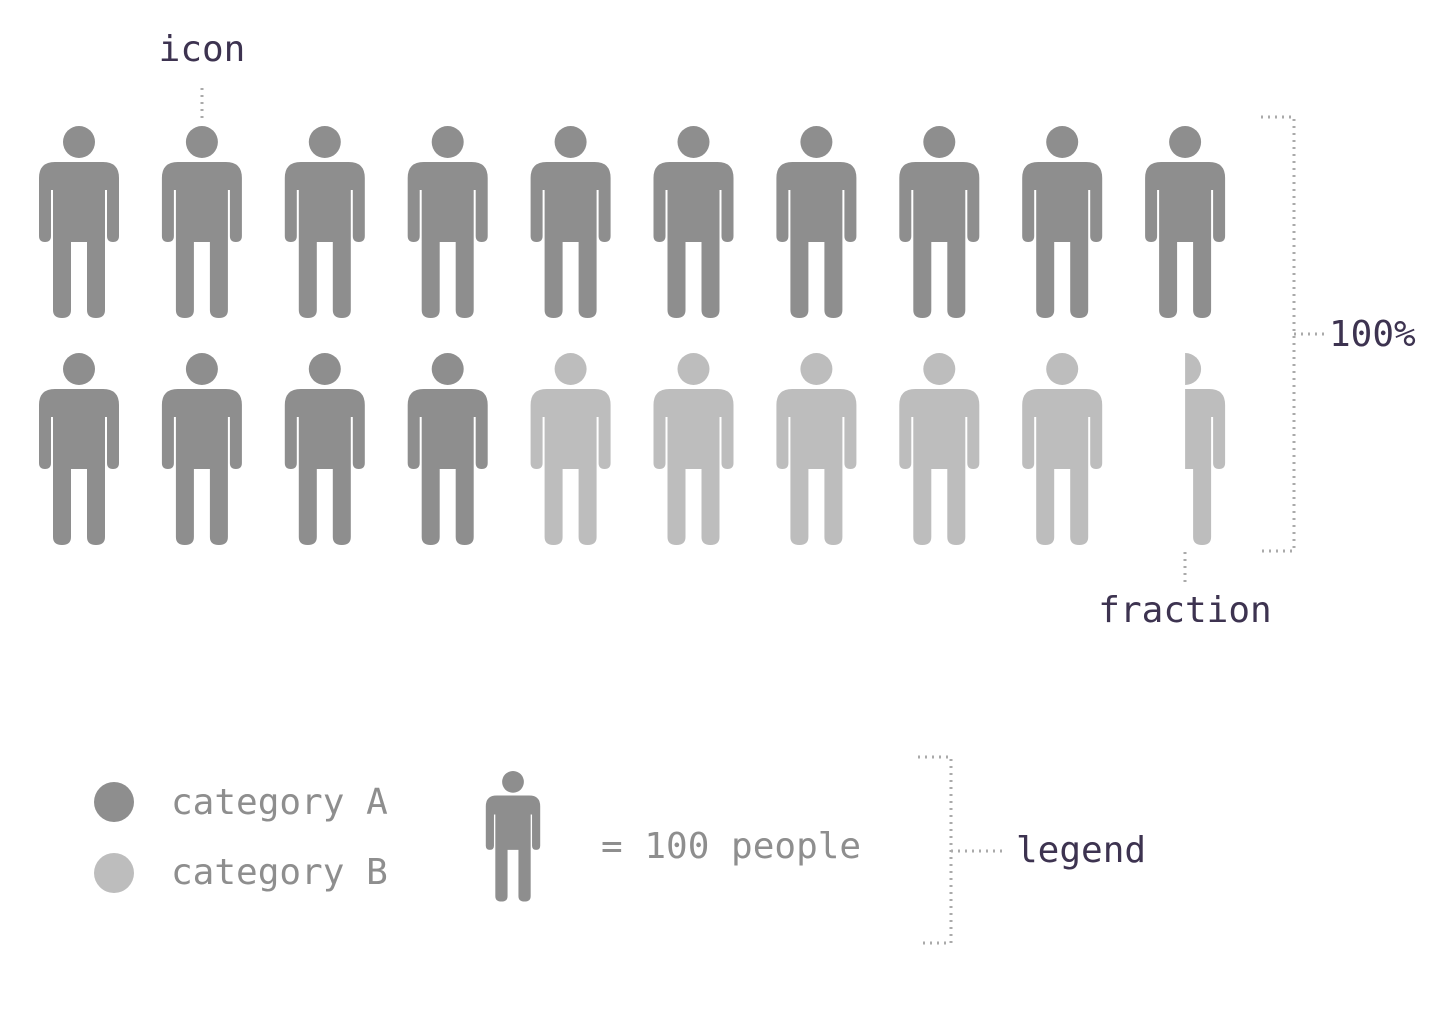 The height and width of the screenshot is (1017, 1439). Describe the element at coordinates (935, 850) in the screenshot. I see `legend-bracket` at that location.